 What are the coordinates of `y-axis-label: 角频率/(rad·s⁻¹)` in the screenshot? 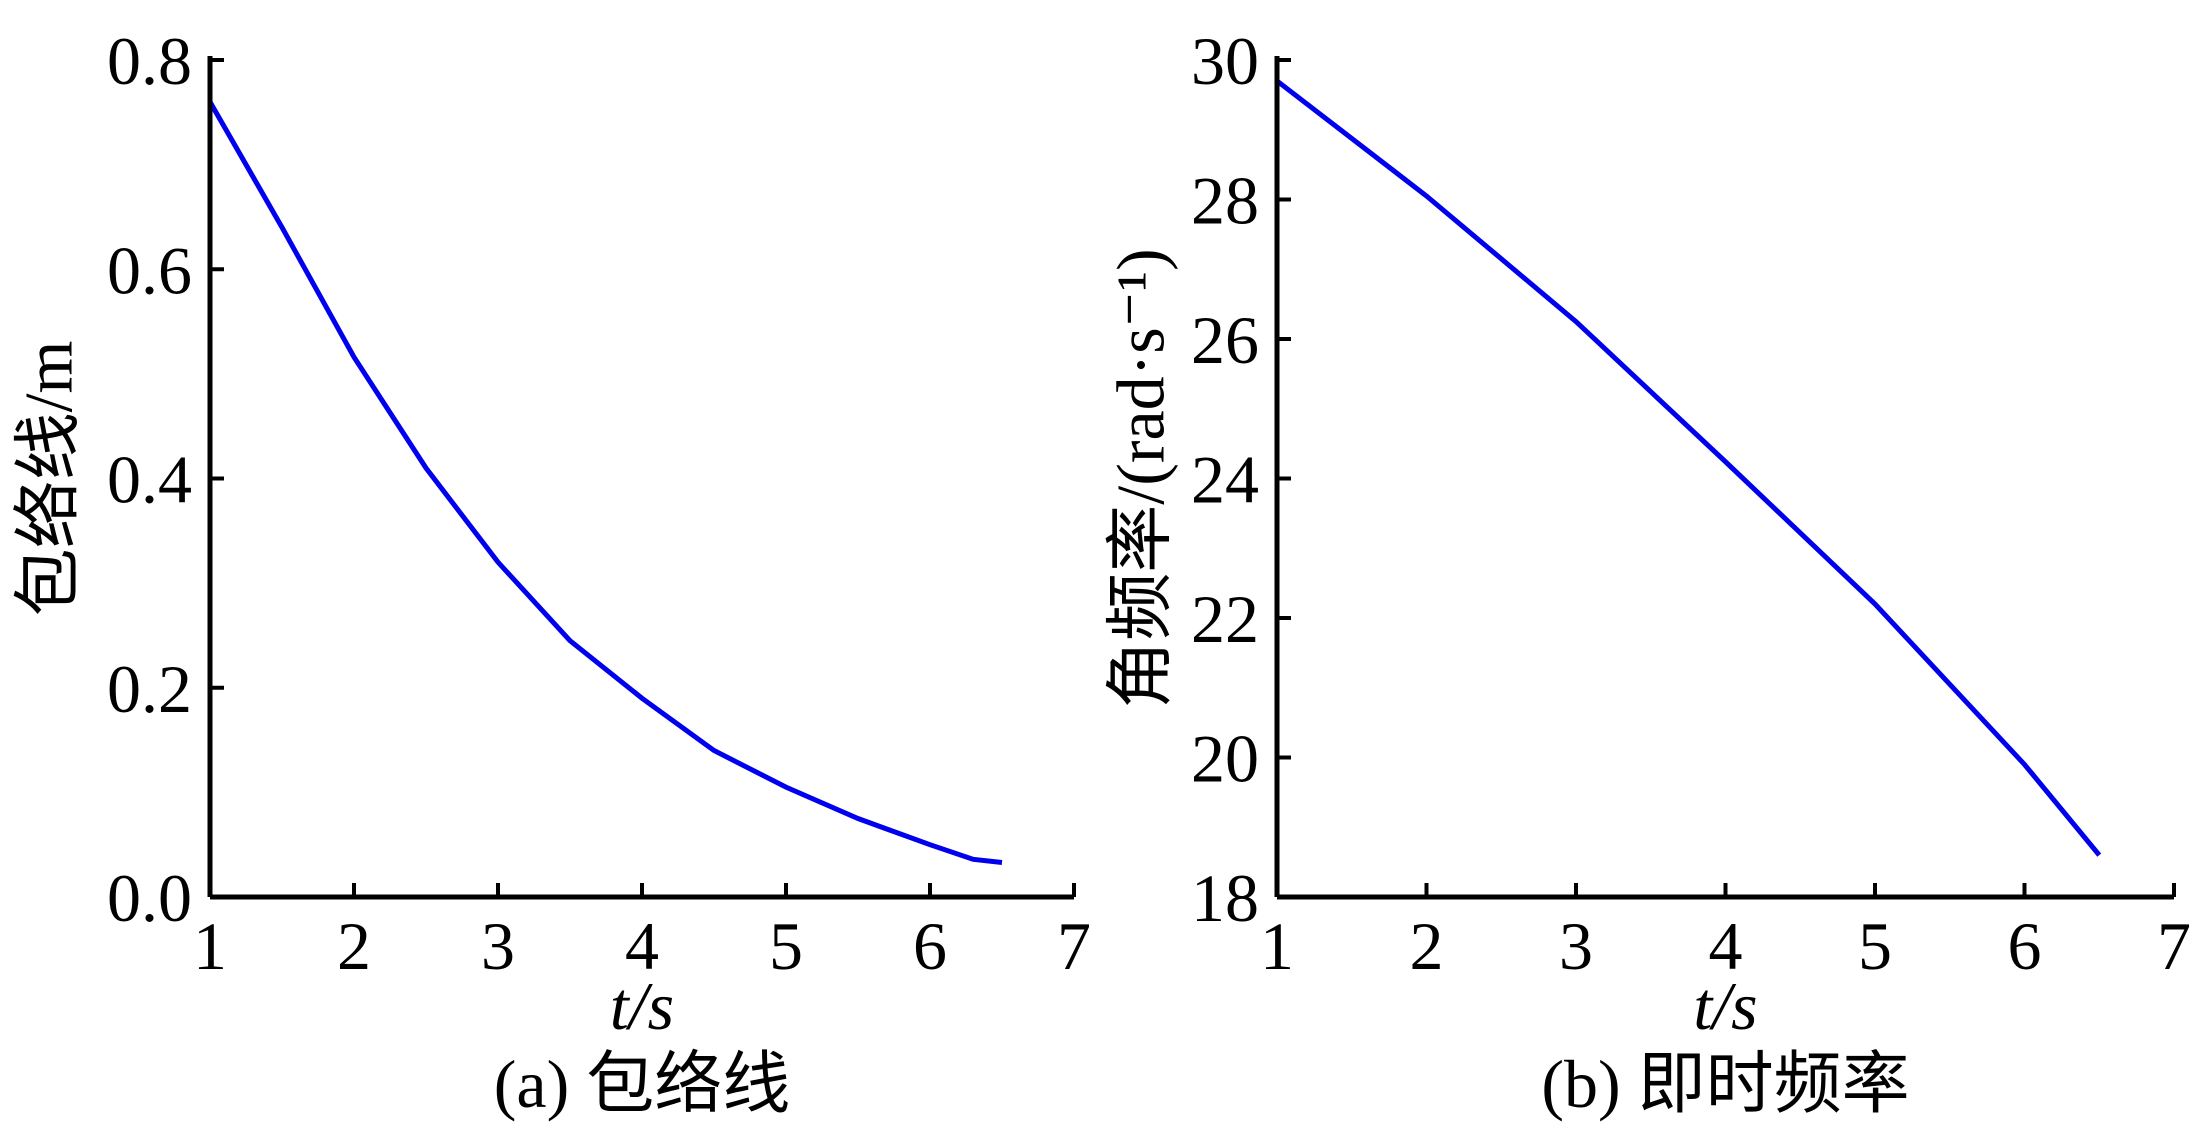 It's located at (1141, 478).